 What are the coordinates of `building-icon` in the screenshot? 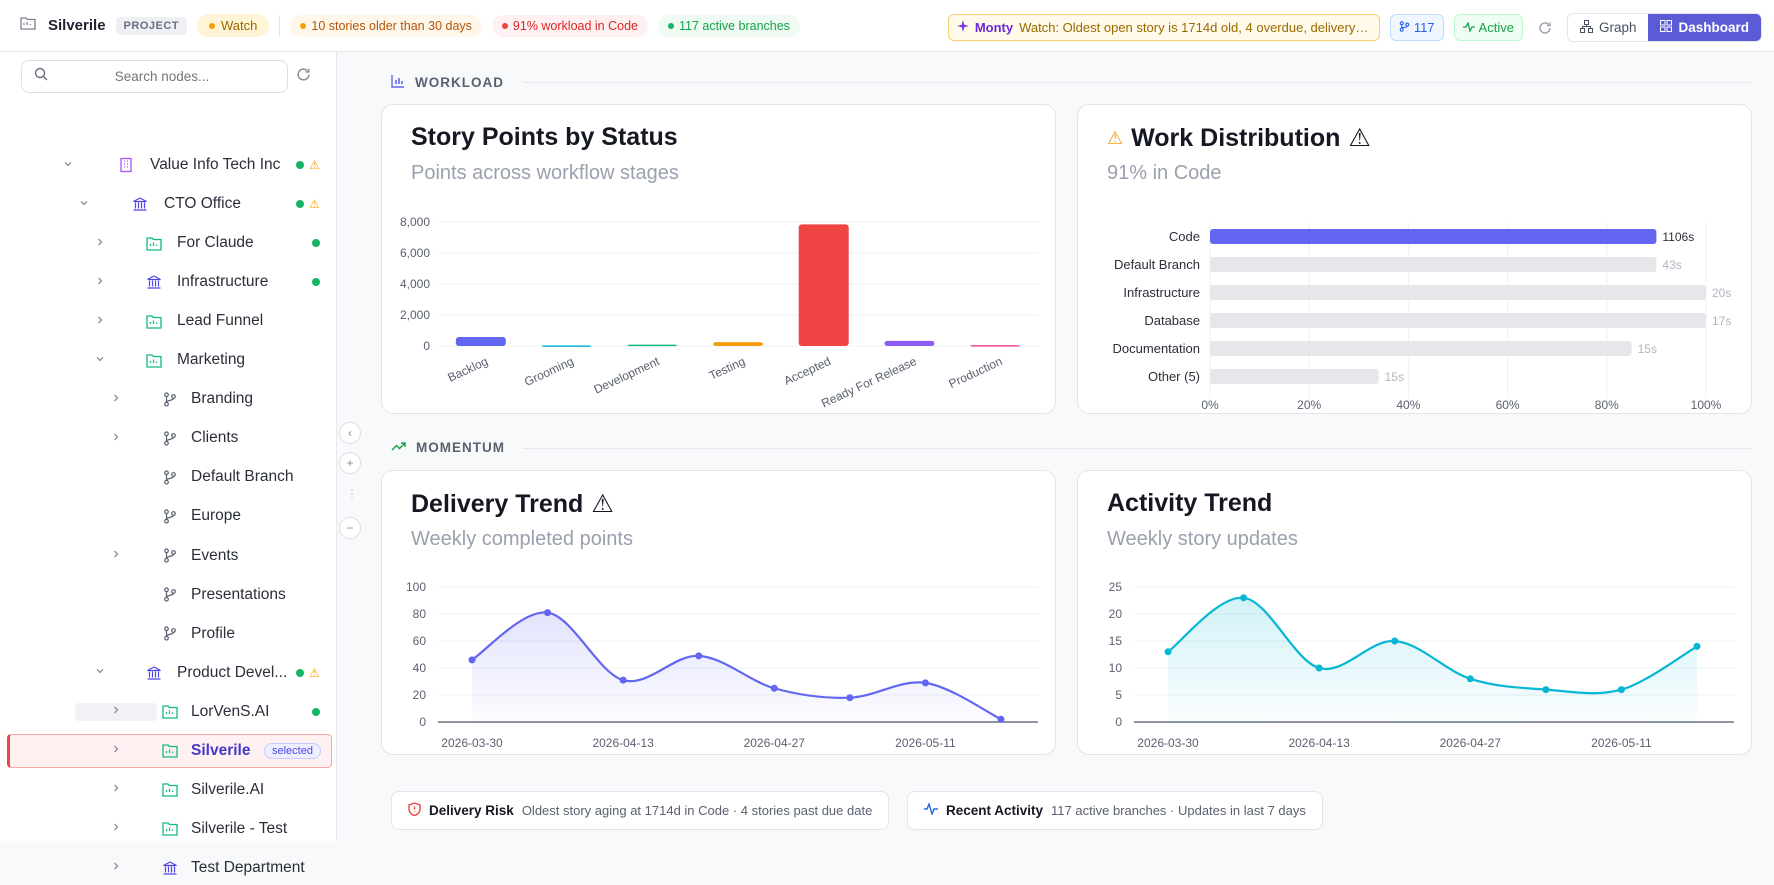 It's located at (126, 165).